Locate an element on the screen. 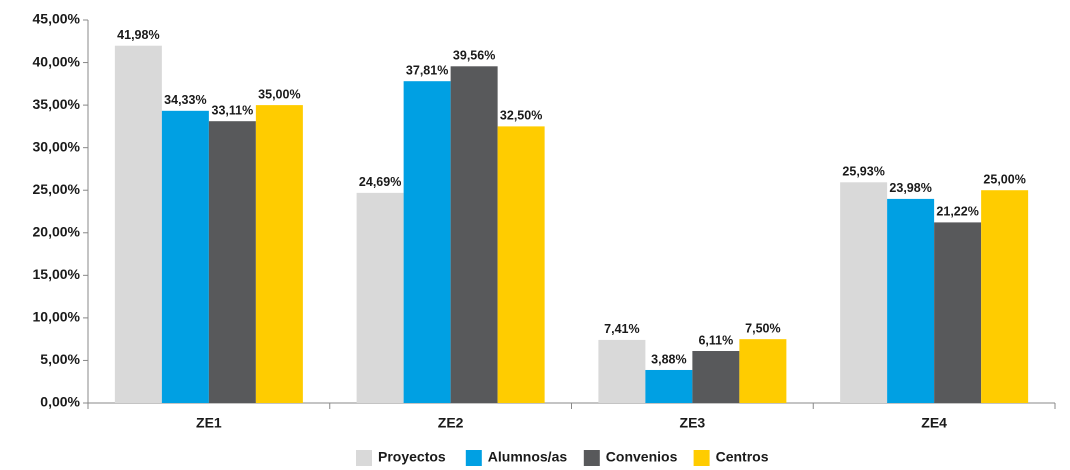  x-tick-label: ZE3 is located at coordinates (693, 423).